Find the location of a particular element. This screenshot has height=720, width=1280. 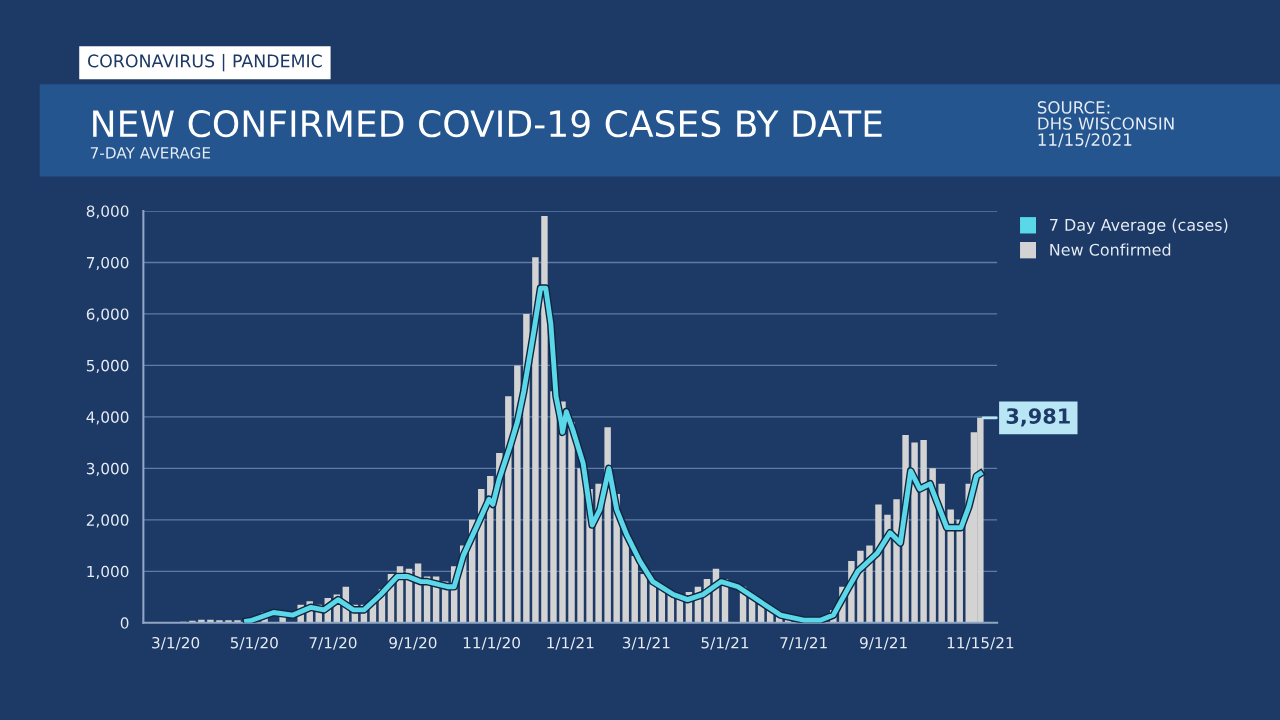

x-tick-label: 11/15/21 is located at coordinates (980, 643).